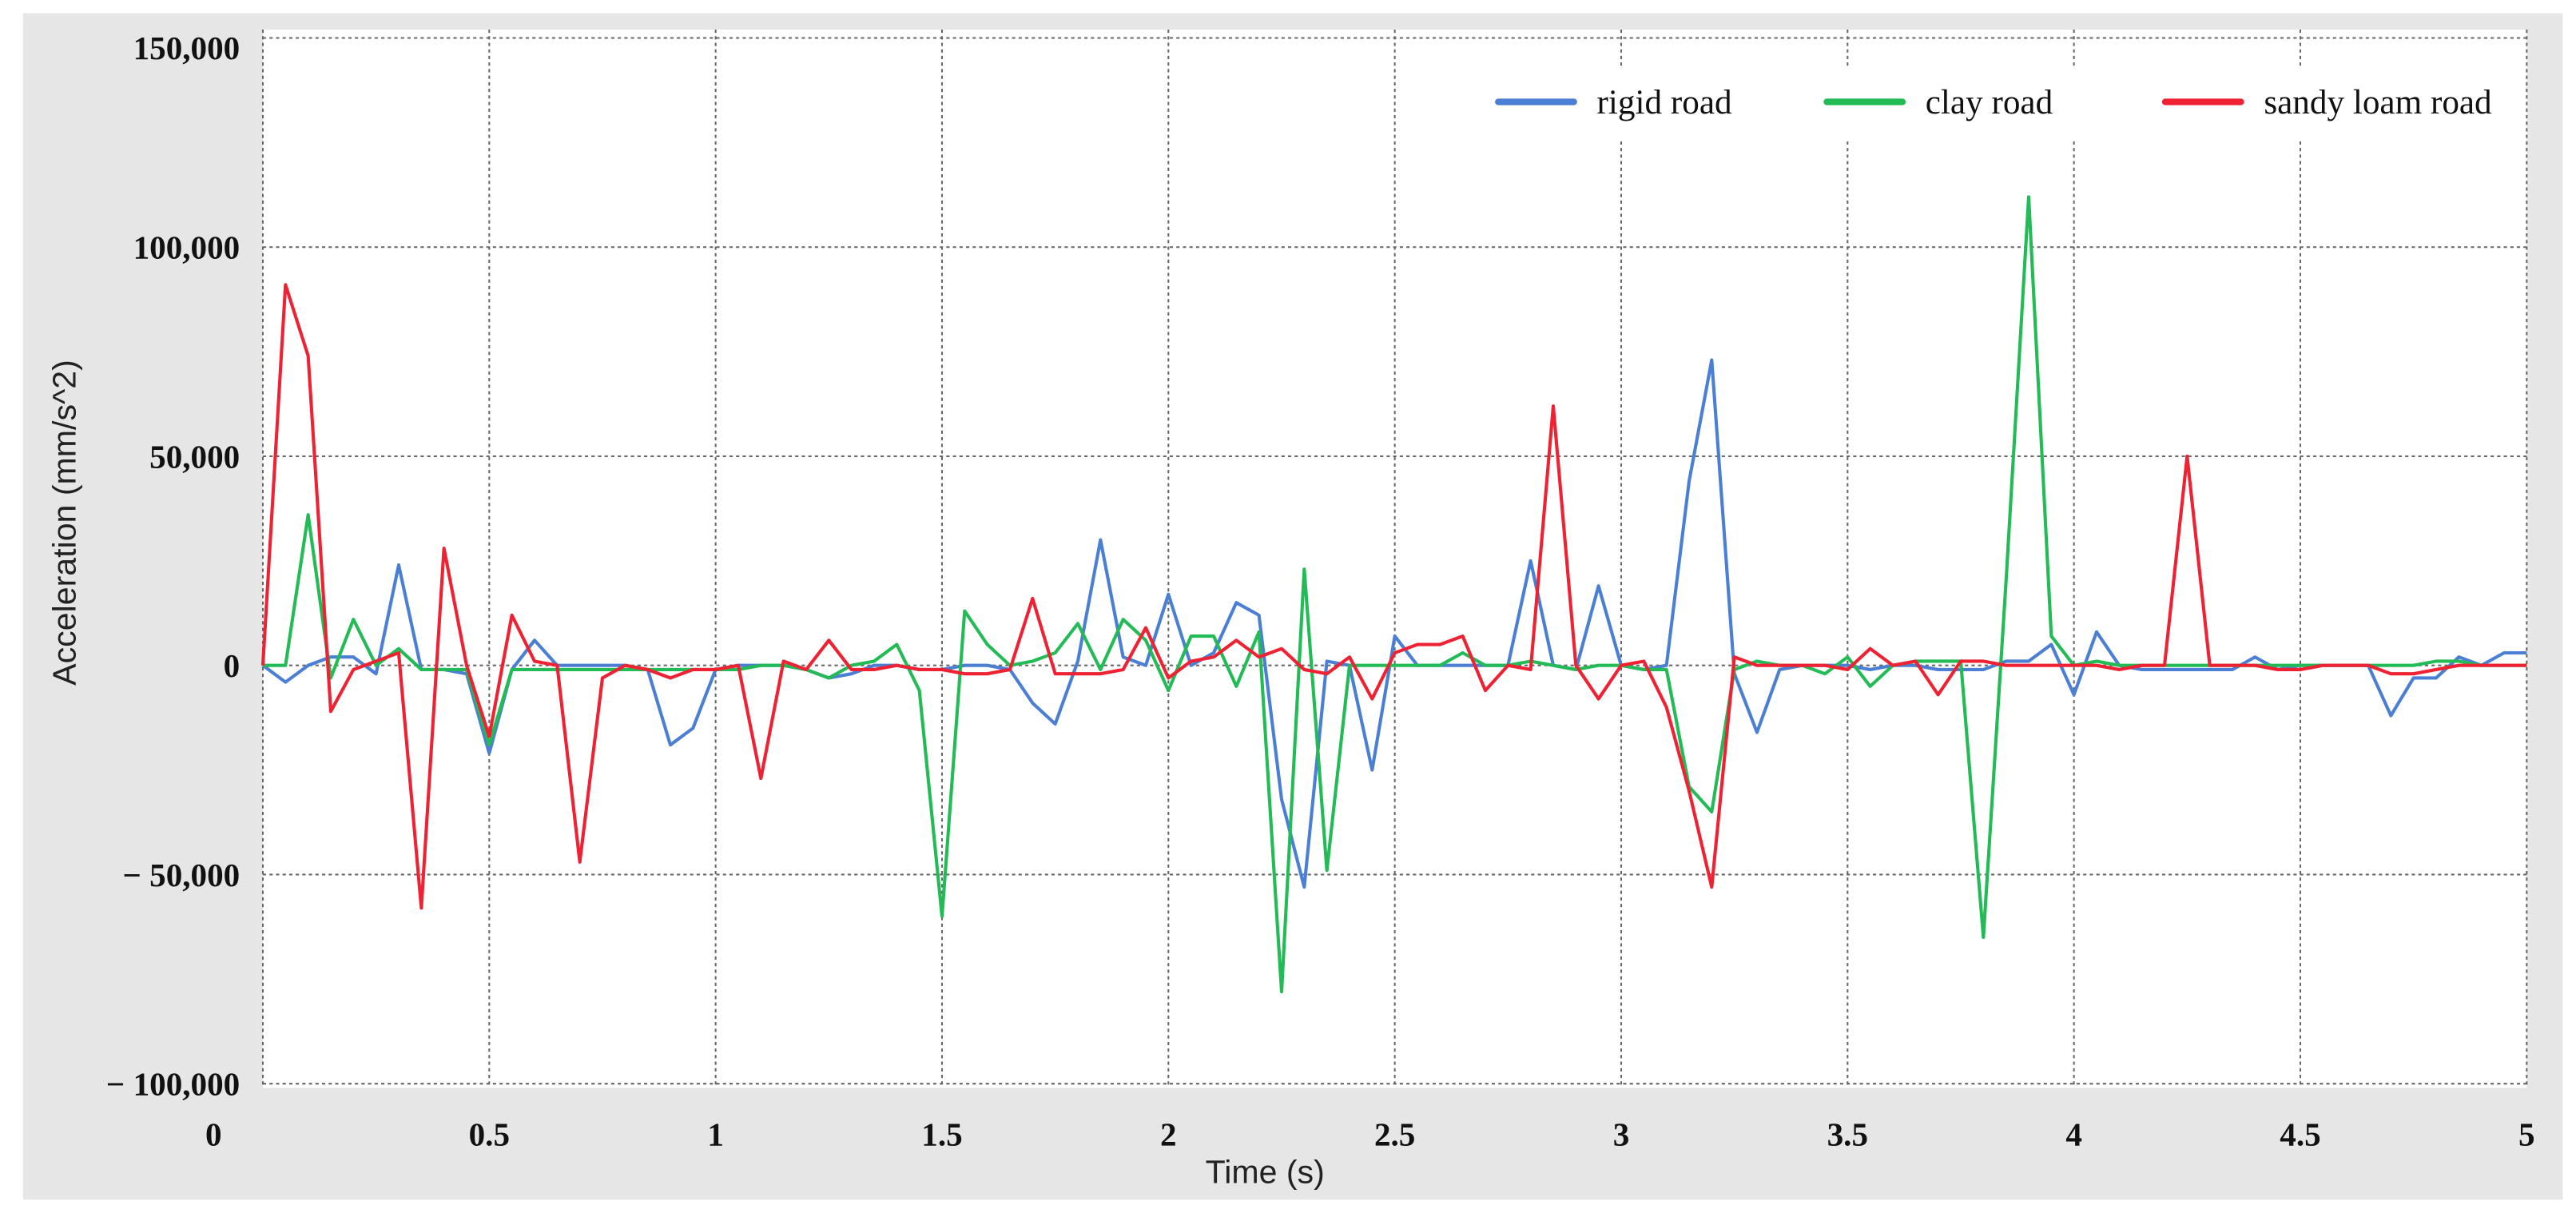 The width and height of the screenshot is (2576, 1221). What do you see at coordinates (2073, 1134) in the screenshot?
I see `x-tick-label: 4` at bounding box center [2073, 1134].